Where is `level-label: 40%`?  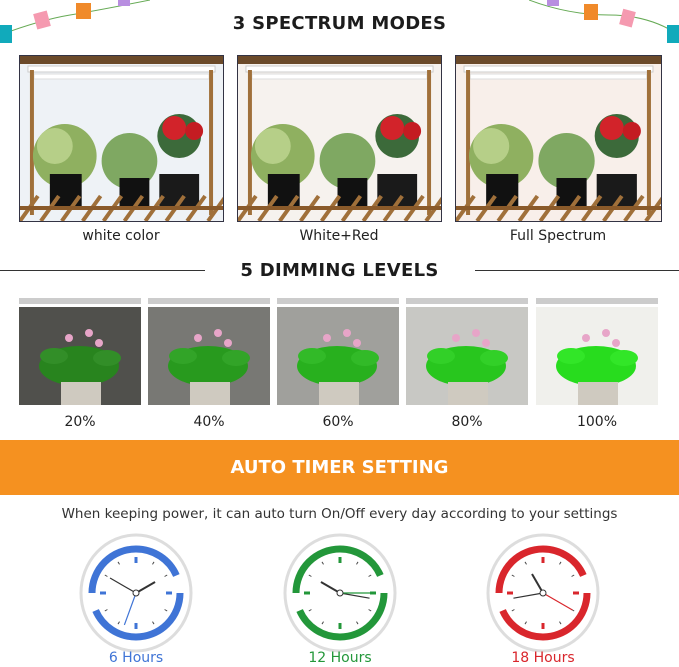 level-label: 40% is located at coordinates (209, 422).